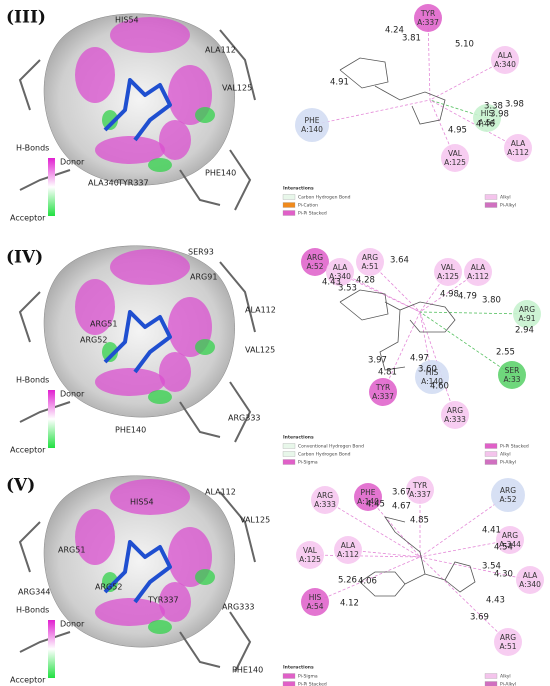 The image size is (550, 686). Describe the element at coordinates (331, 447) in the screenshot. I see `legend-item: Conventional Hydrogen Bond` at that location.